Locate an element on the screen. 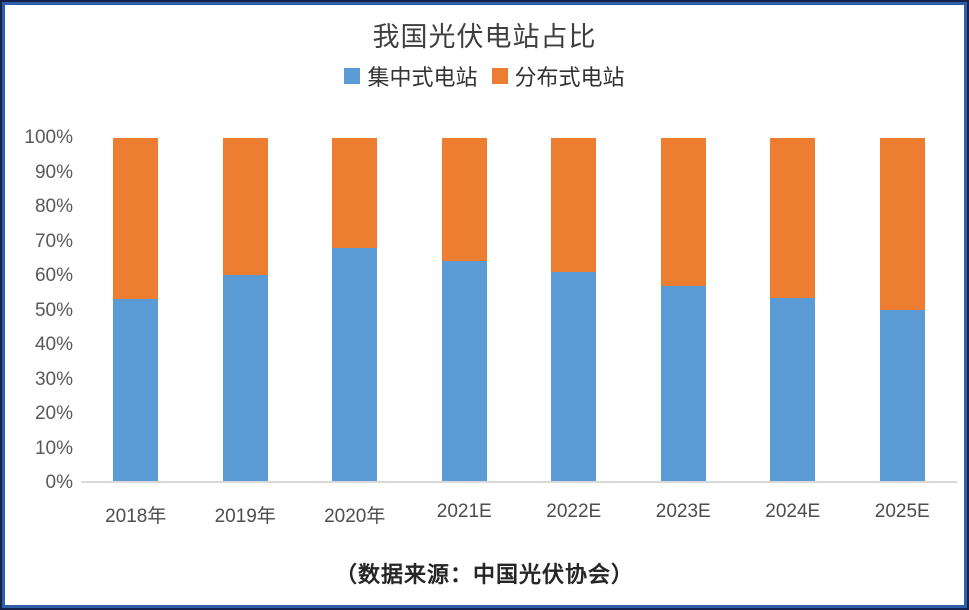 Image resolution: width=969 pixels, height=610 pixels. y-axis-tick-label: 10% is located at coordinates (53, 448).